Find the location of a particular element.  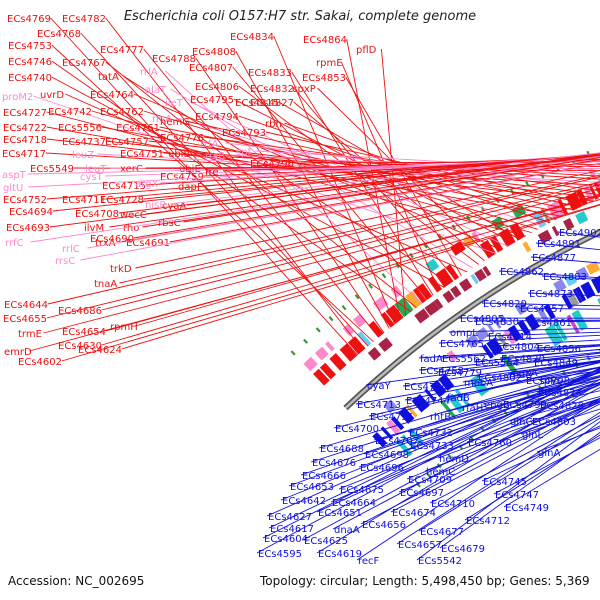

forward-gene-label: ECs4711 is located at coordinates (84, 200).